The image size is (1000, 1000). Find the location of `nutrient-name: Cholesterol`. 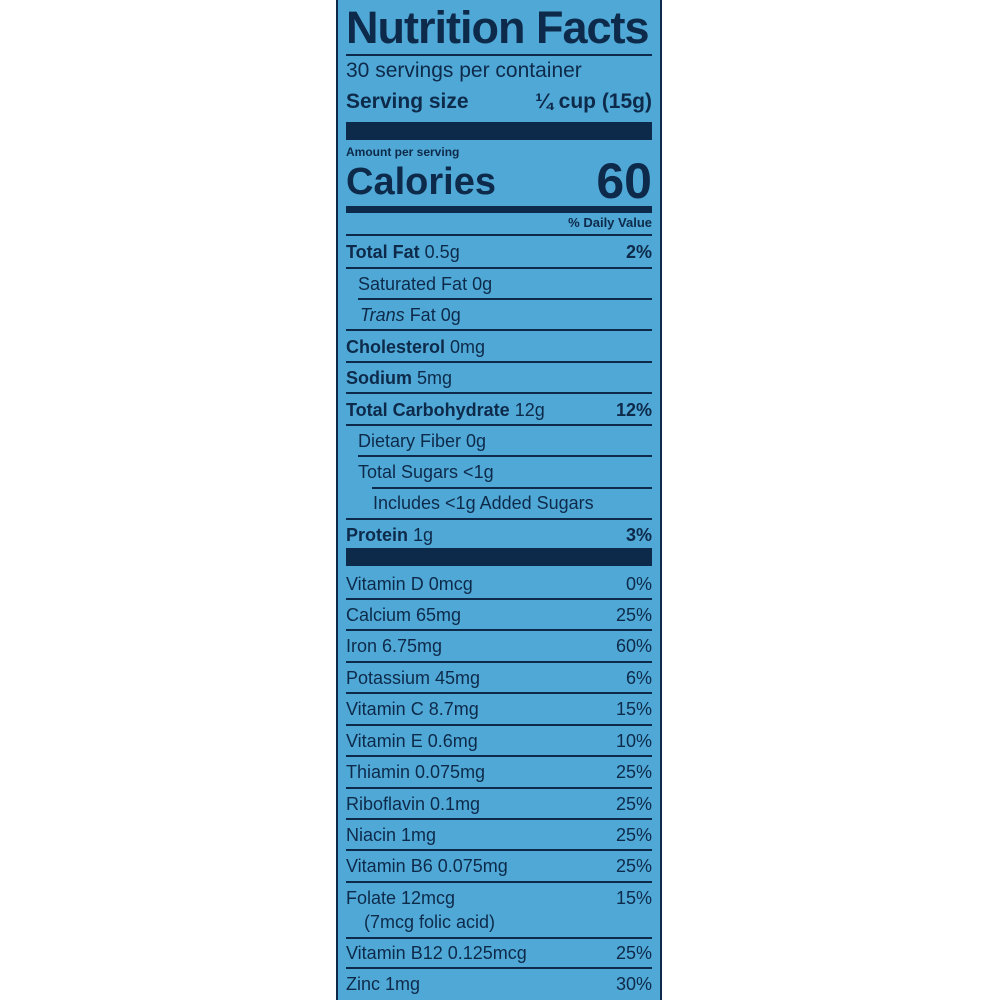

nutrient-name: Cholesterol is located at coordinates (396, 347).